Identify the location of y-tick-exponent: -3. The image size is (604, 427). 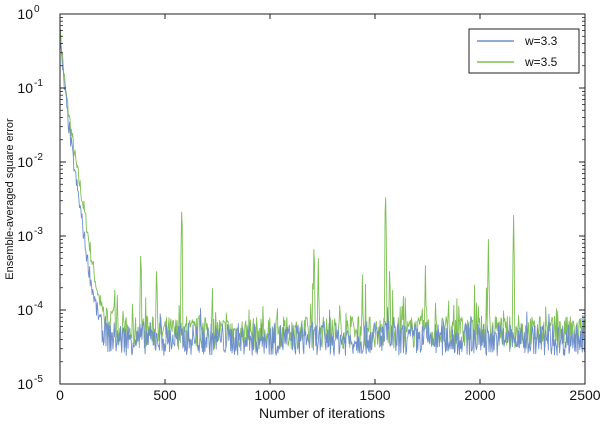
(38, 231).